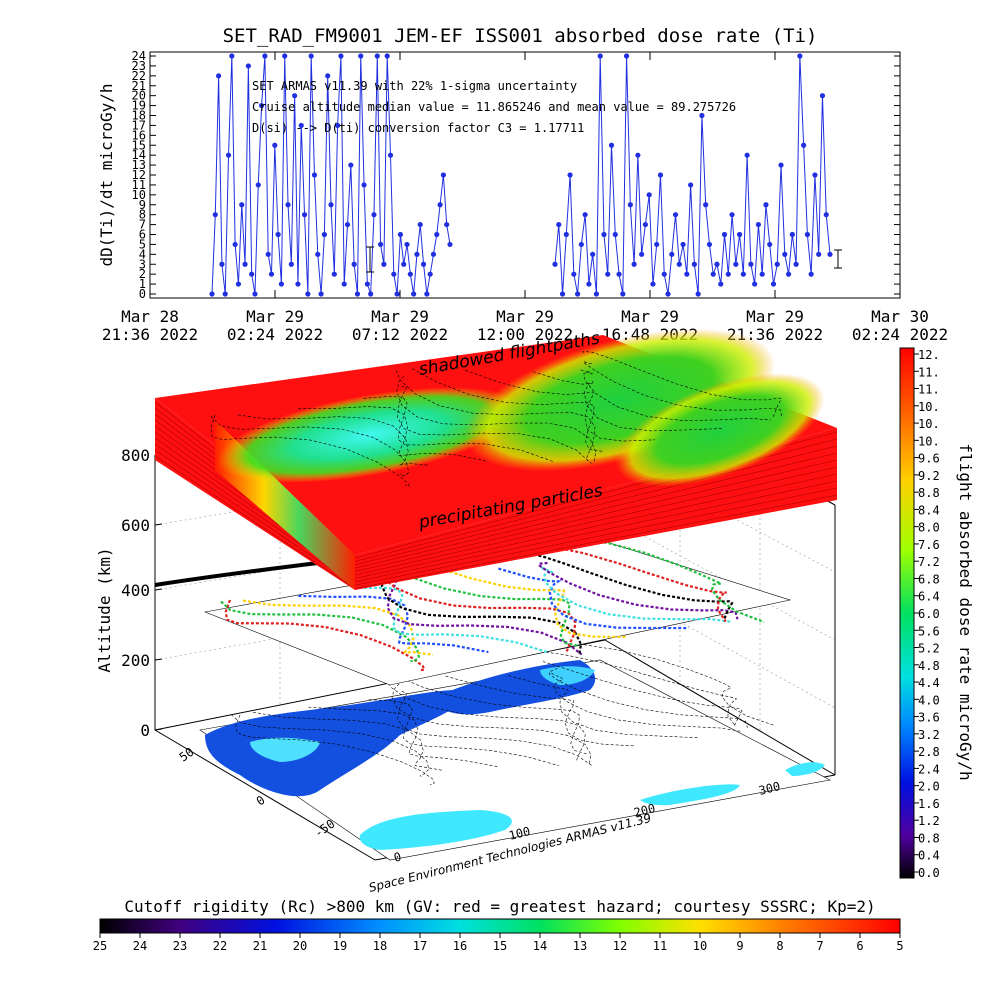 This screenshot has width=1000, height=1000. Describe the element at coordinates (929, 735) in the screenshot. I see `colorbar-tick-label: 3.2` at that location.